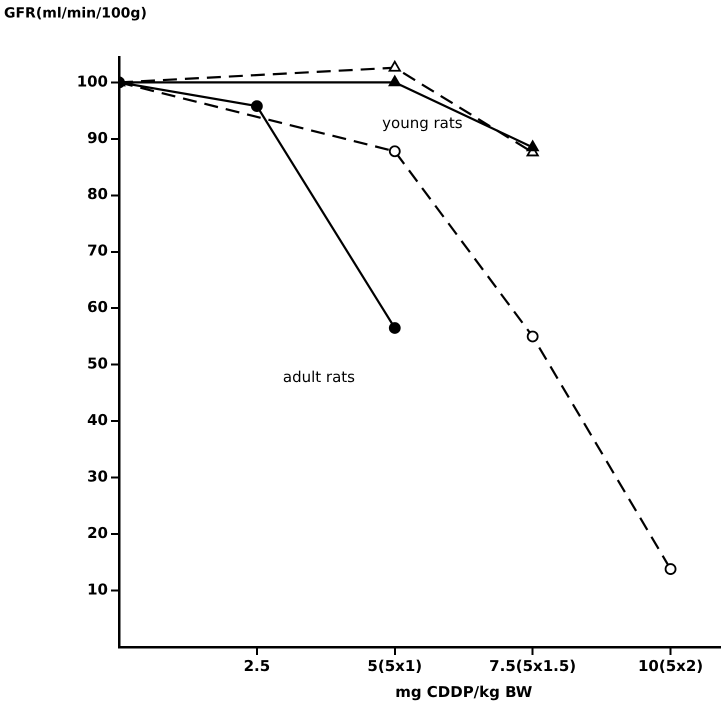  What do you see at coordinates (97, 194) in the screenshot?
I see `y-tick-label: 80` at bounding box center [97, 194].